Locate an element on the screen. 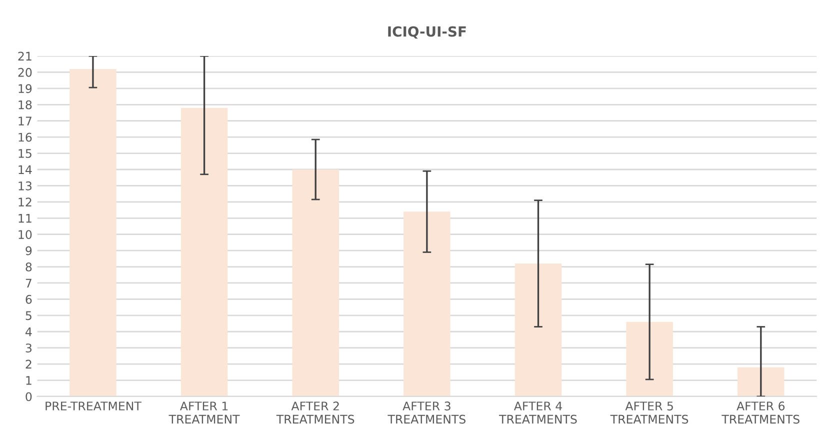 This screenshot has height=448, width=829. y-tick-label: 18 is located at coordinates (25, 105).